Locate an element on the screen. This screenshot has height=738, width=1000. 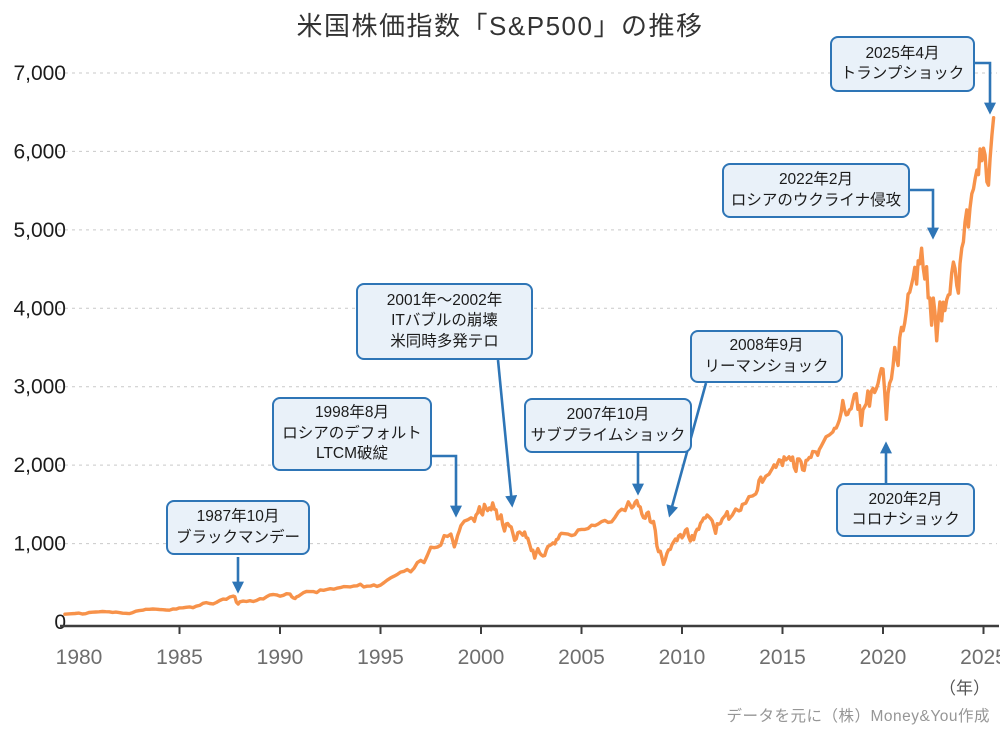
annotation-arrow-ltcm is located at coordinates (447, 486).